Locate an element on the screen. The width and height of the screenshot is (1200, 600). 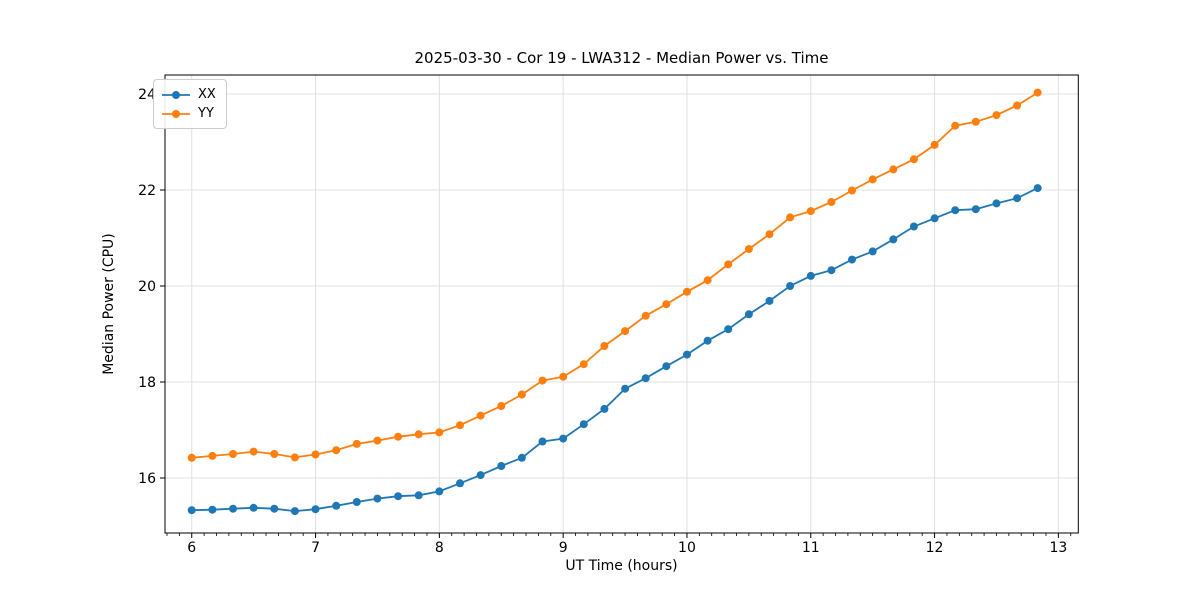
y-tick-label: 18 is located at coordinates (147, 383).